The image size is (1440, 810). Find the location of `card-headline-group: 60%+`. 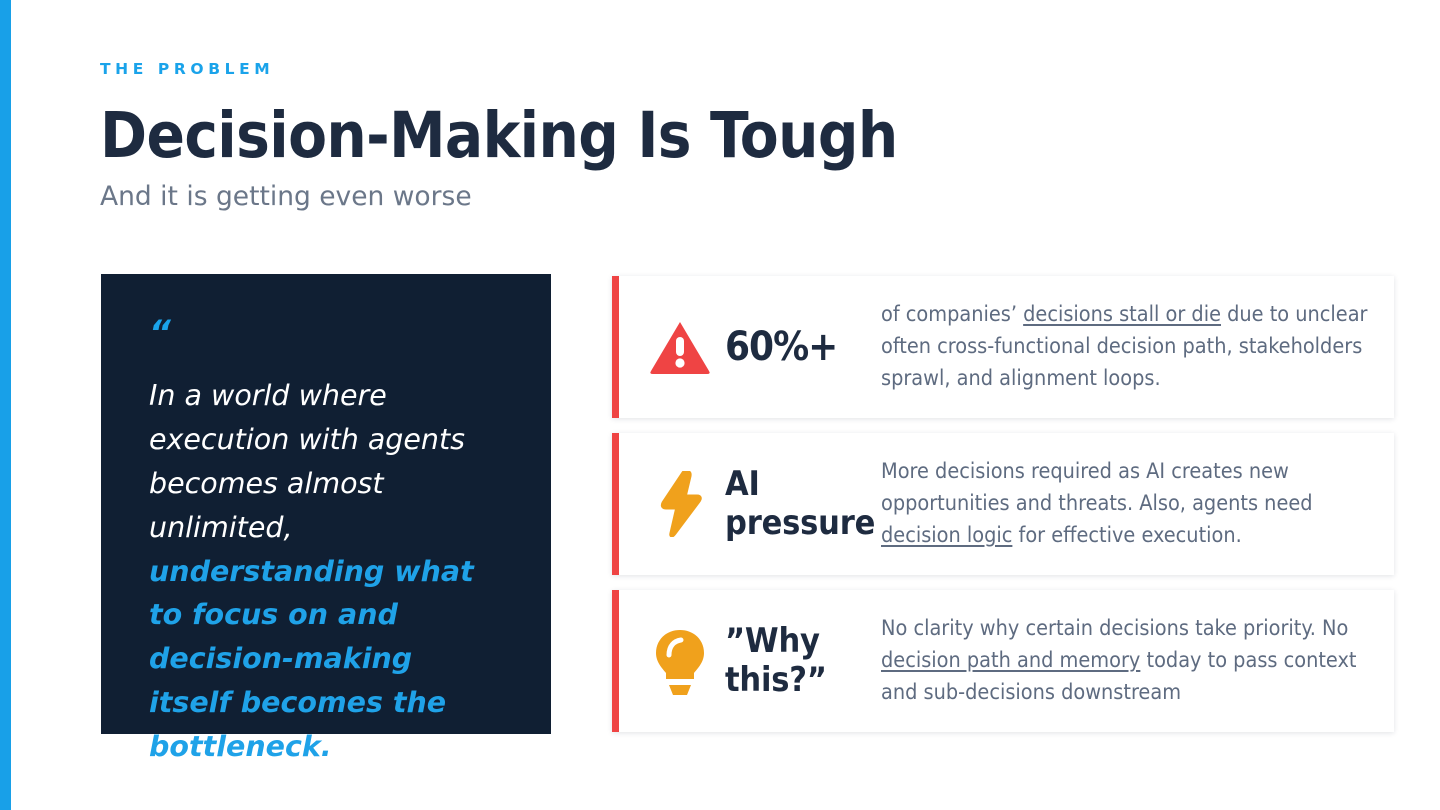

card-headline-group: 60%+ is located at coordinates (761, 347).